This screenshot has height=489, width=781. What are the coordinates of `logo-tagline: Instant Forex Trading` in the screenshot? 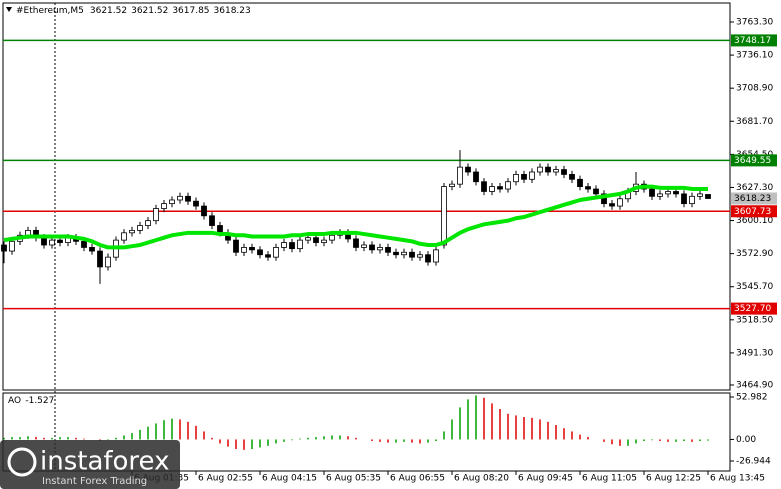 It's located at (94, 481).